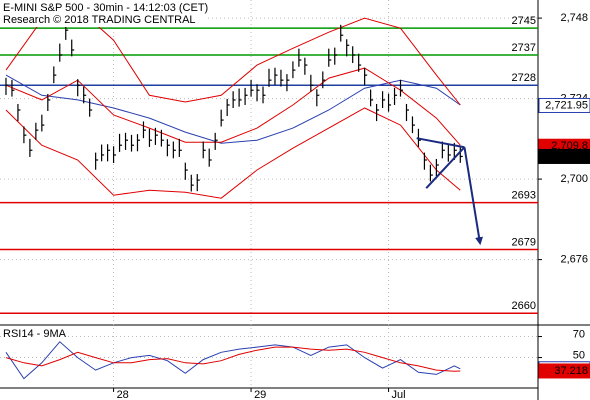 The image size is (590, 400). Describe the element at coordinates (574, 179) in the screenshot. I see `y-tick-label: 2,700` at that location.